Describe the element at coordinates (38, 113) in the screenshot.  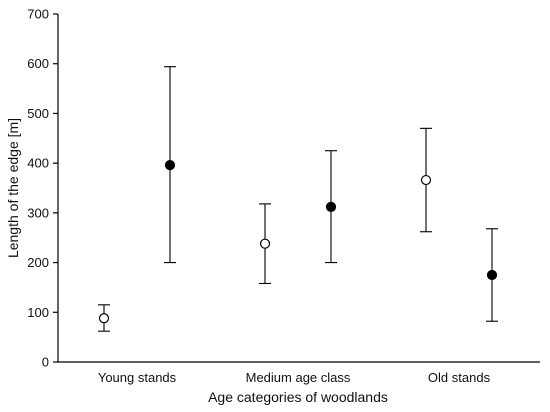
I see `y-tick-label: 500` at that location.